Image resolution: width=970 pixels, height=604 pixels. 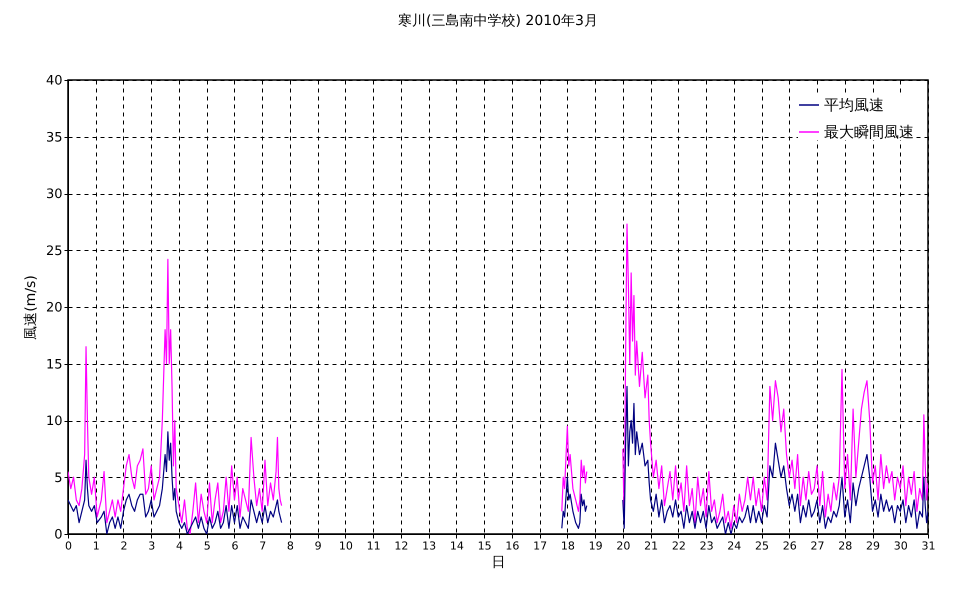 I want to click on x-tick-label: 30, so click(x=901, y=546).